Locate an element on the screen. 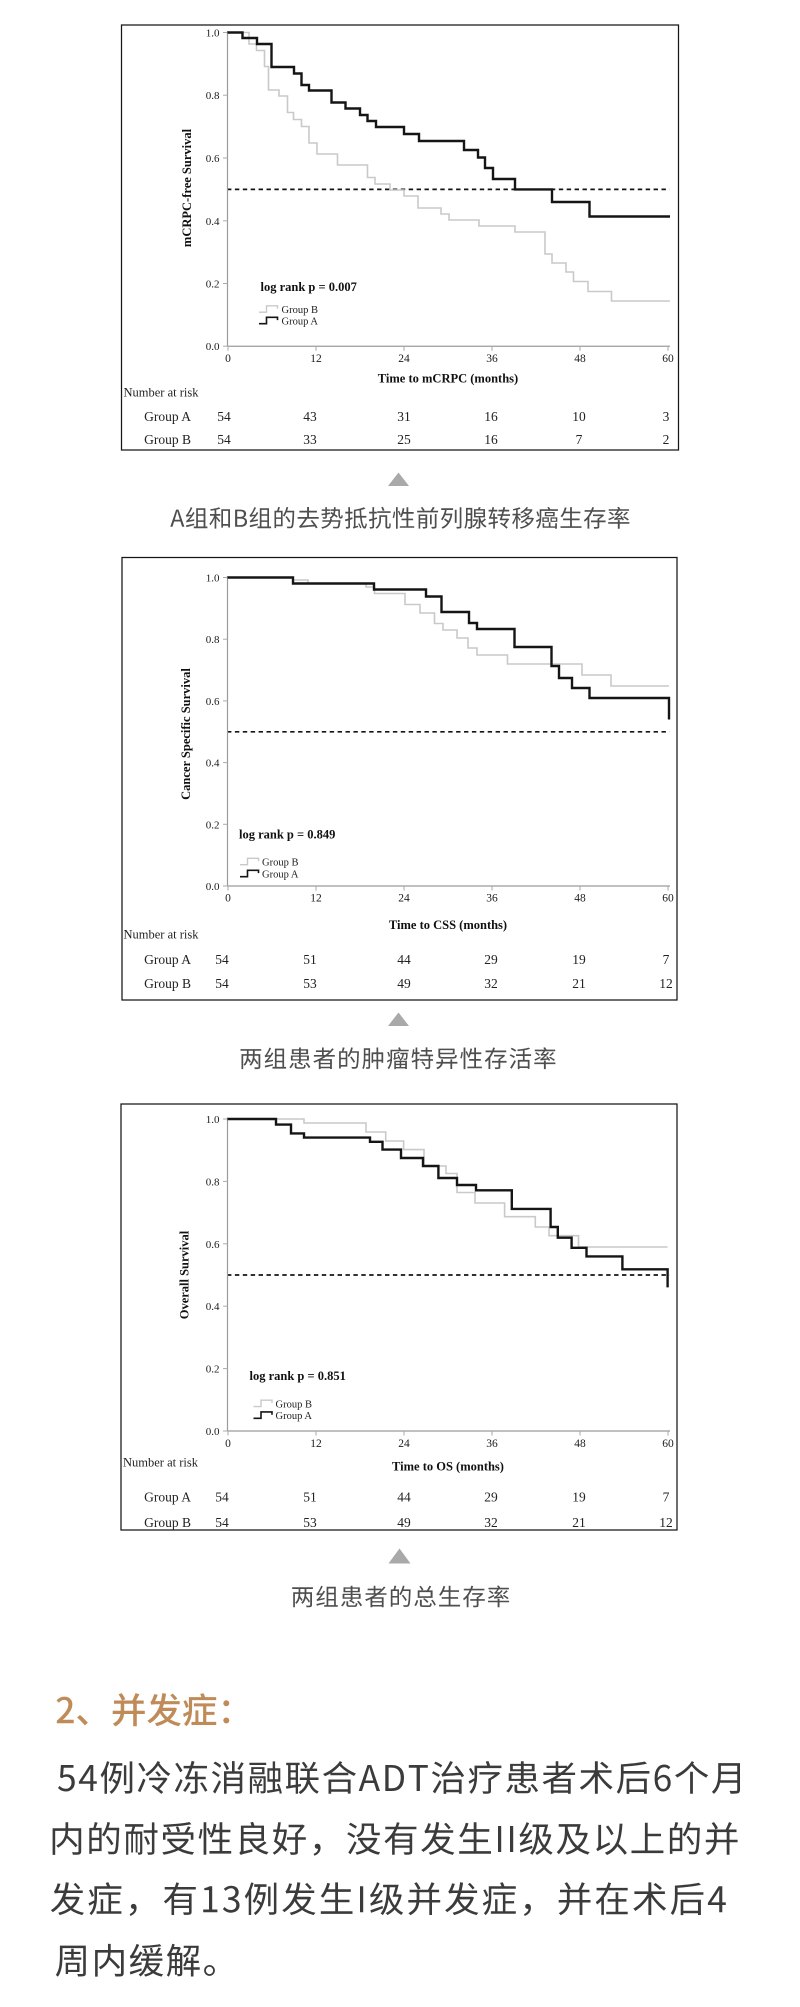  svg-text: 31 is located at coordinates (404, 416).